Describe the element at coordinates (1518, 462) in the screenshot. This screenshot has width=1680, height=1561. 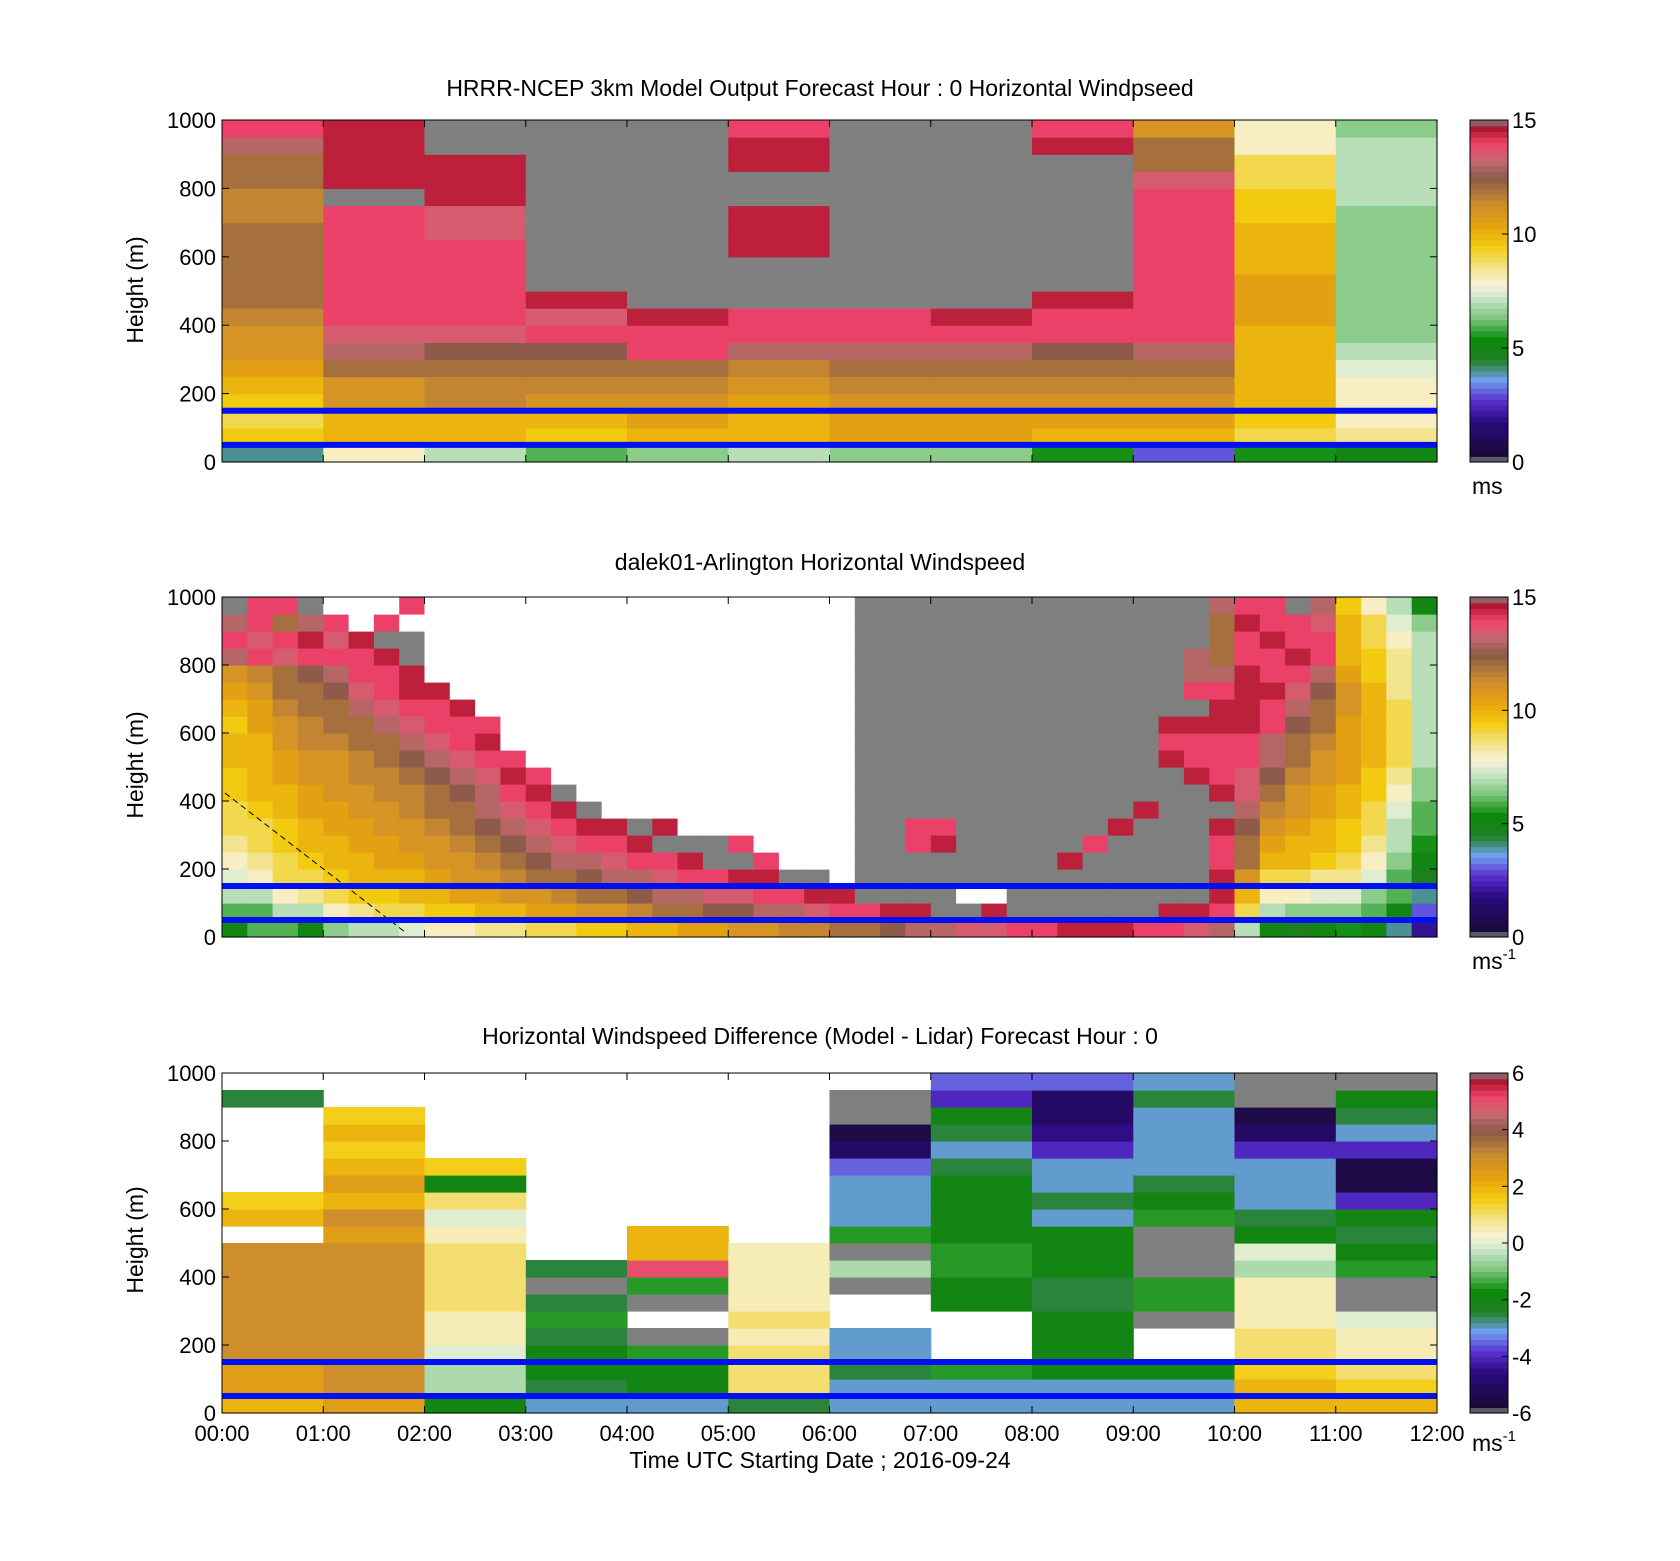
I see `colorbar-tick-label: 0` at that location.